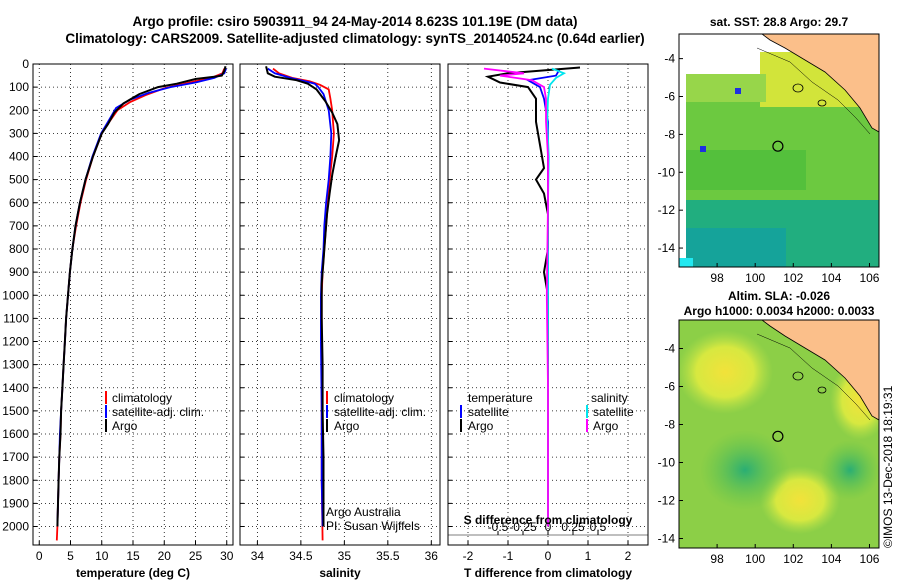 The image size is (900, 580). Describe the element at coordinates (813, 91) in the screenshot. I see `sst-bathymetry-contour` at that location.